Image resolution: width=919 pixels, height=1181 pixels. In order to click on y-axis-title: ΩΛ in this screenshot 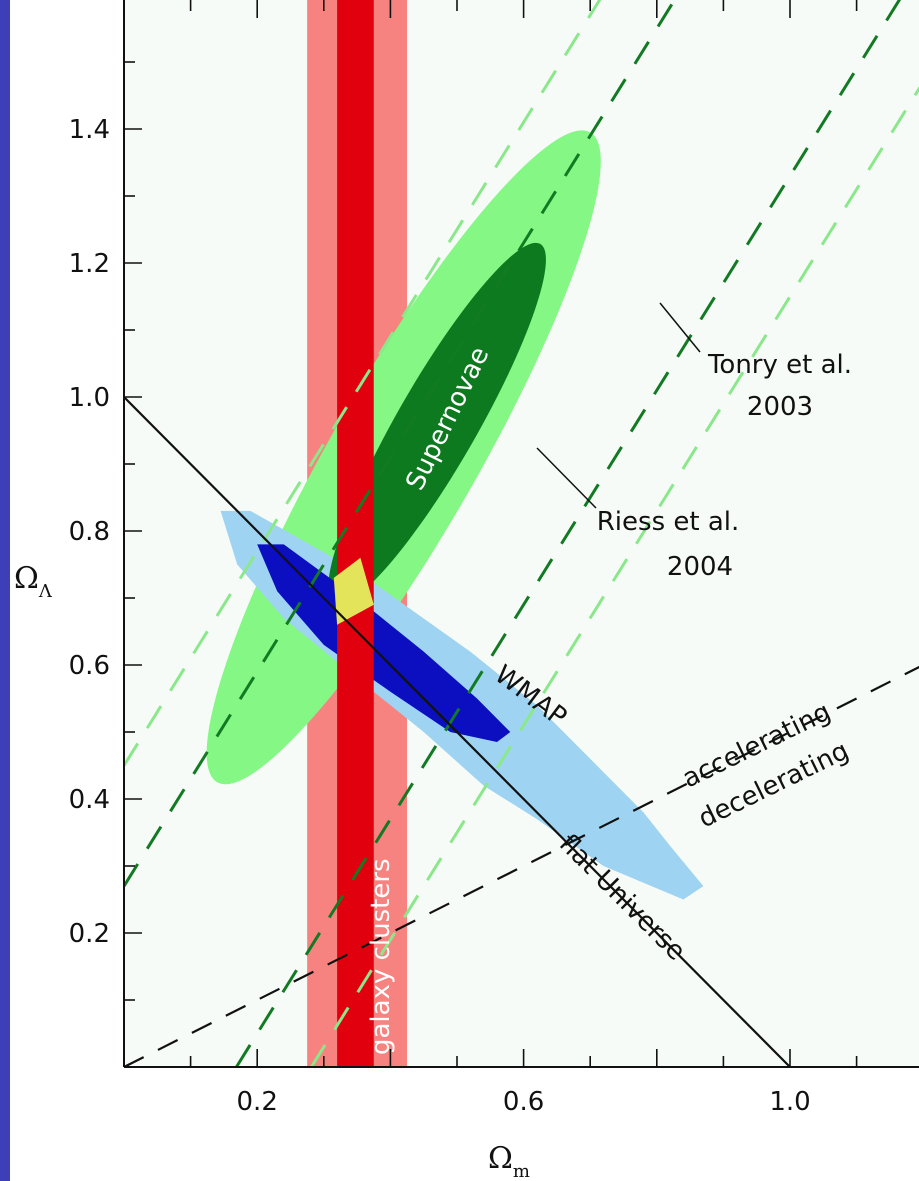, I will do `click(33, 581)`.